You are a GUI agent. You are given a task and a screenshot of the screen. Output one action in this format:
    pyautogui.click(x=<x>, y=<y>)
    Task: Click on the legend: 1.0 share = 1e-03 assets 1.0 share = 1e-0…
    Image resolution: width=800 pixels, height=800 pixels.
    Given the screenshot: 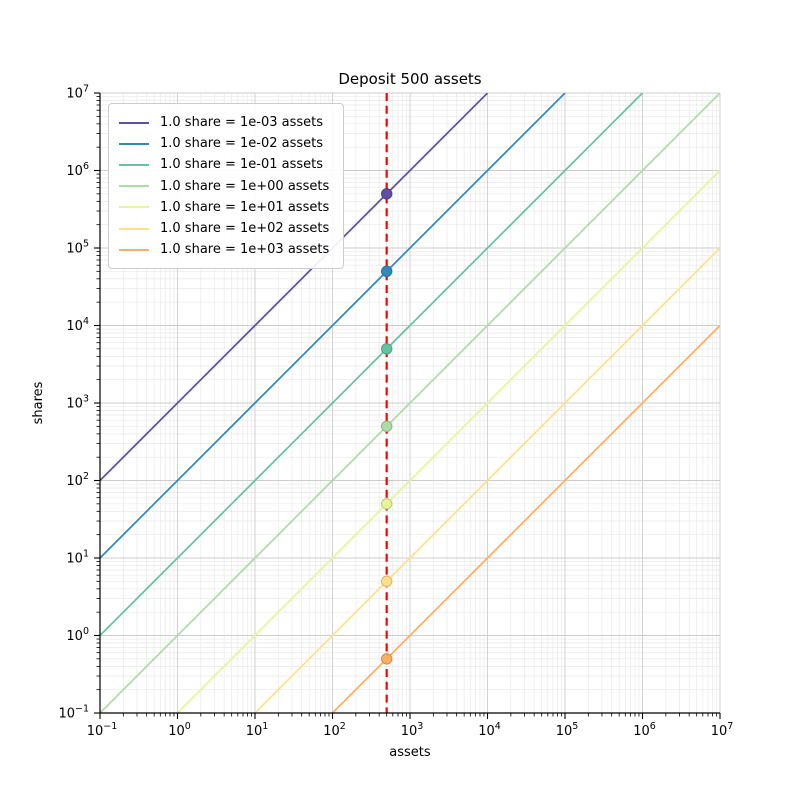 What is the action you would take?
    pyautogui.click(x=226, y=186)
    